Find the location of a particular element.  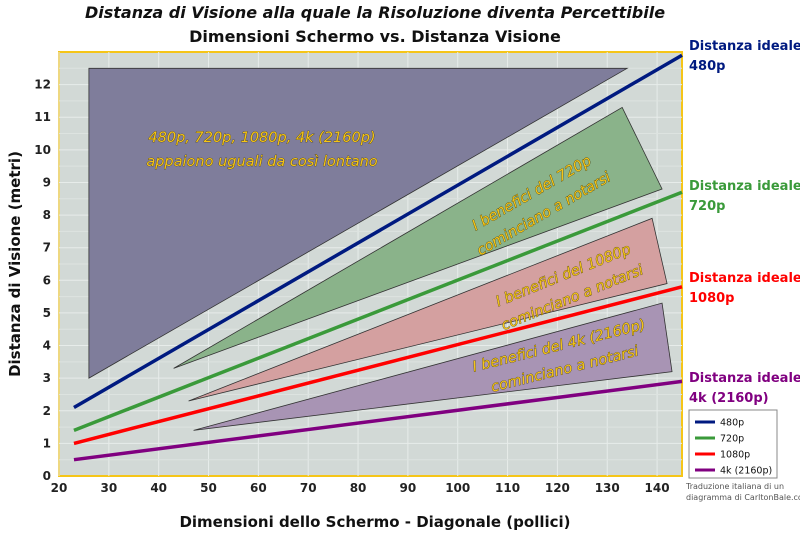

y-tick-label: 2 is located at coordinates (47, 411).